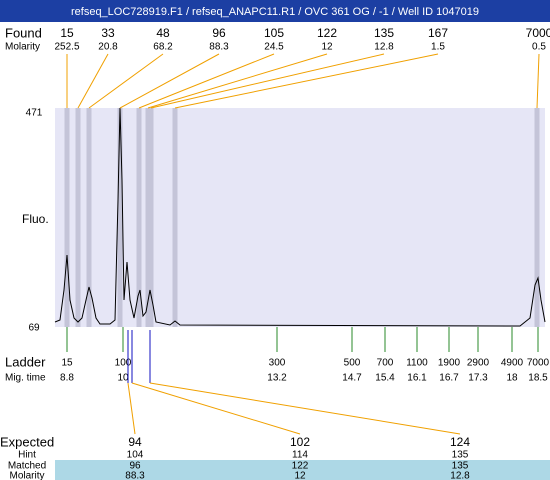 This screenshot has width=550, height=480. Describe the element at coordinates (384, 33) in the screenshot. I see `found-value: 135` at that location.